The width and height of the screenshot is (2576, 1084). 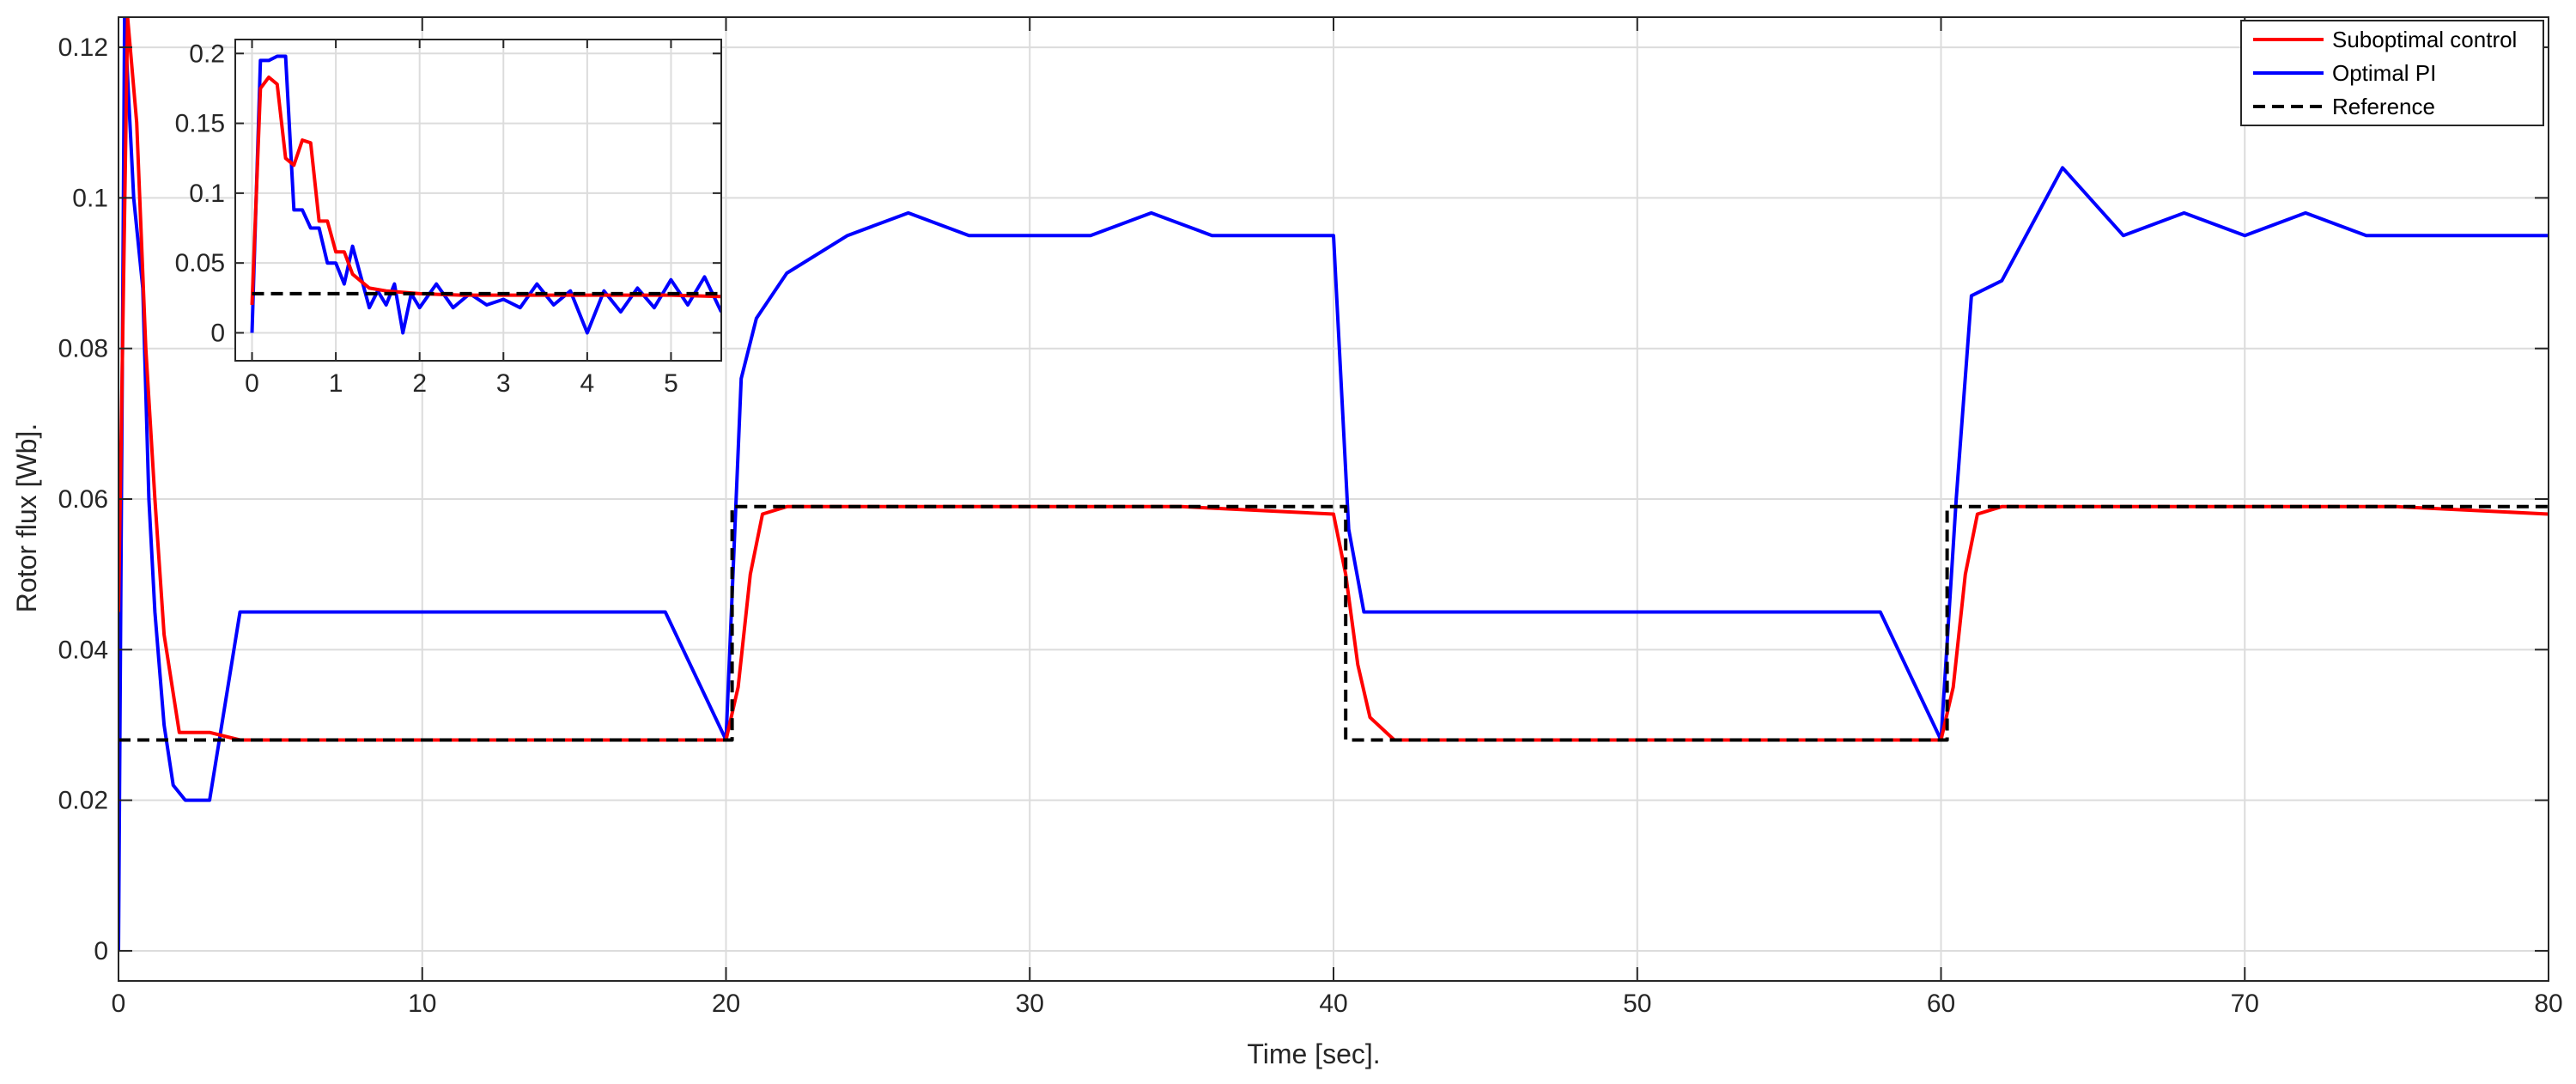 I want to click on main-y-tick-label: 0, so click(x=101, y=951).